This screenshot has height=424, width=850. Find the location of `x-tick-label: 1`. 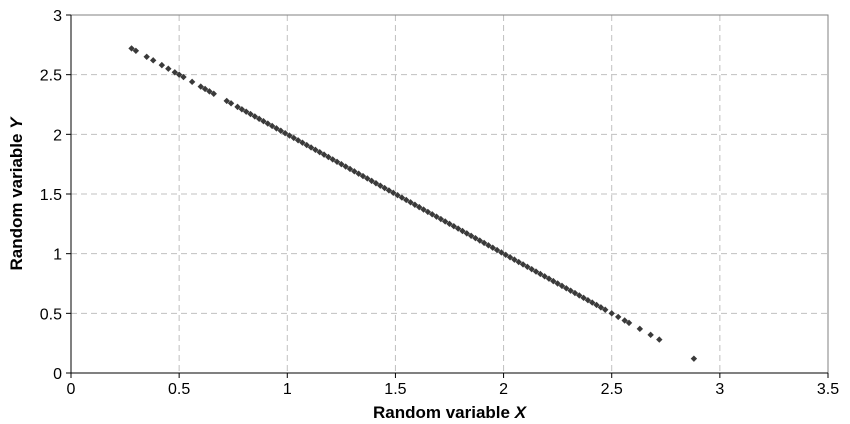

x-tick-label: 1 is located at coordinates (287, 389).